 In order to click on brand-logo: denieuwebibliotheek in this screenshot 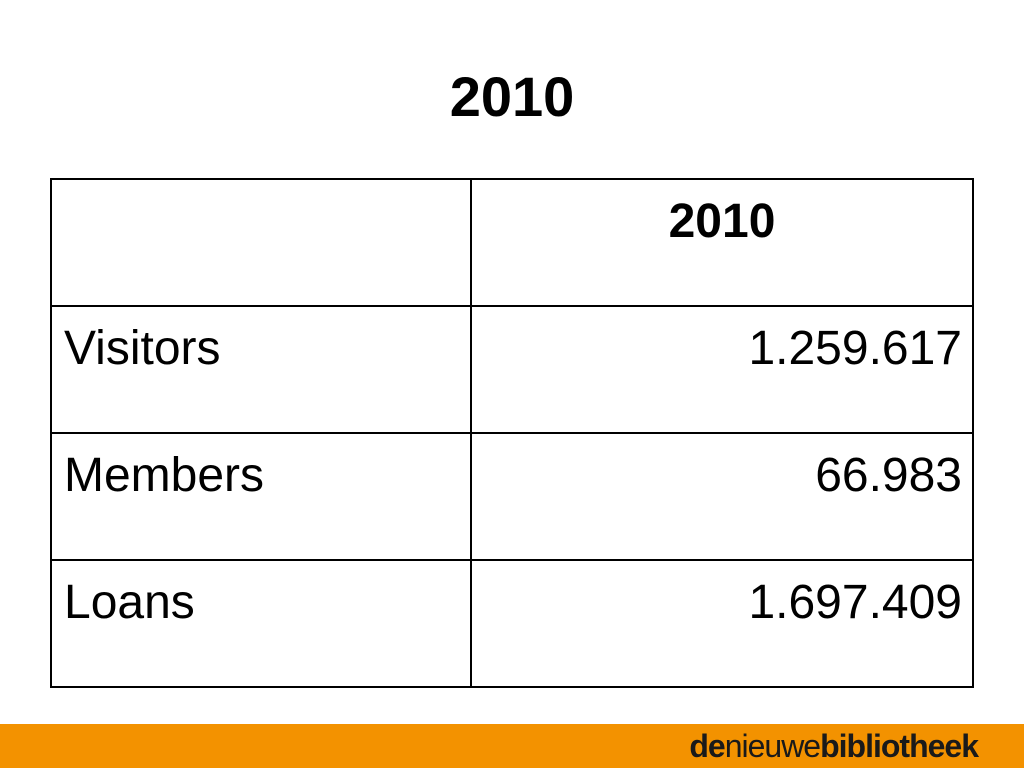, I will do `click(834, 746)`.